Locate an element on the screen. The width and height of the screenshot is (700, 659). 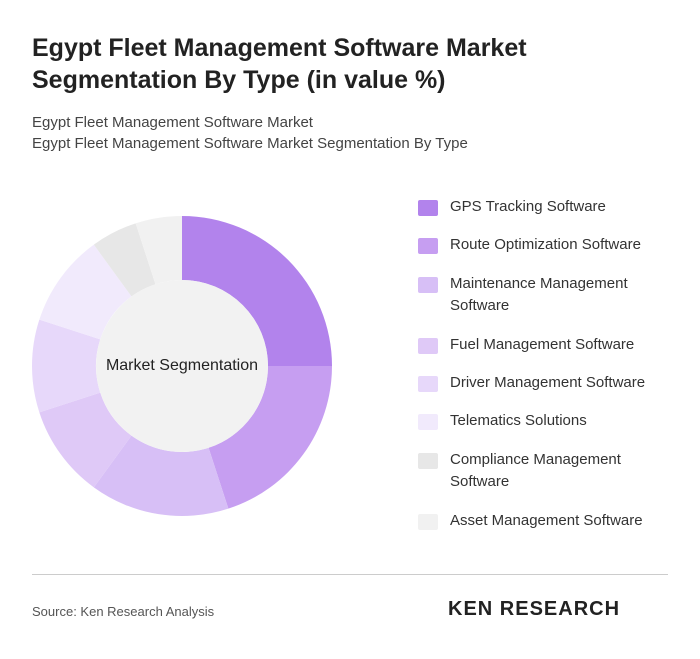
center-label: Market Segmentation is located at coordinates (182, 365).